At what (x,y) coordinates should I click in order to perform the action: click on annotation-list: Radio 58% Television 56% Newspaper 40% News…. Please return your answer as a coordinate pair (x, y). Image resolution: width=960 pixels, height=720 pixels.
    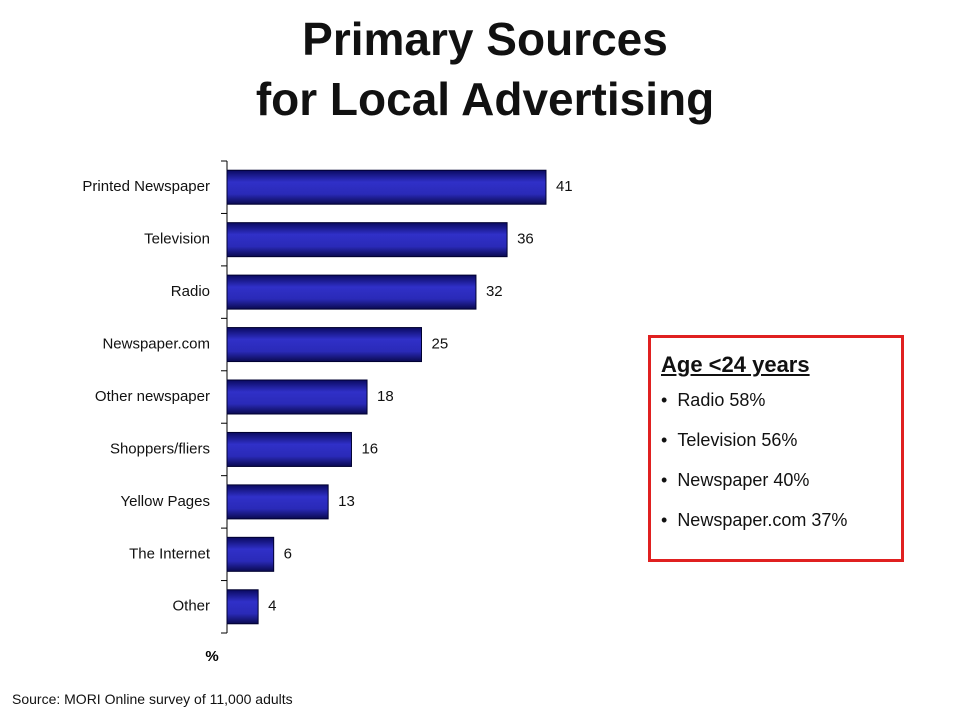
    Looking at the image, I should click on (776, 460).